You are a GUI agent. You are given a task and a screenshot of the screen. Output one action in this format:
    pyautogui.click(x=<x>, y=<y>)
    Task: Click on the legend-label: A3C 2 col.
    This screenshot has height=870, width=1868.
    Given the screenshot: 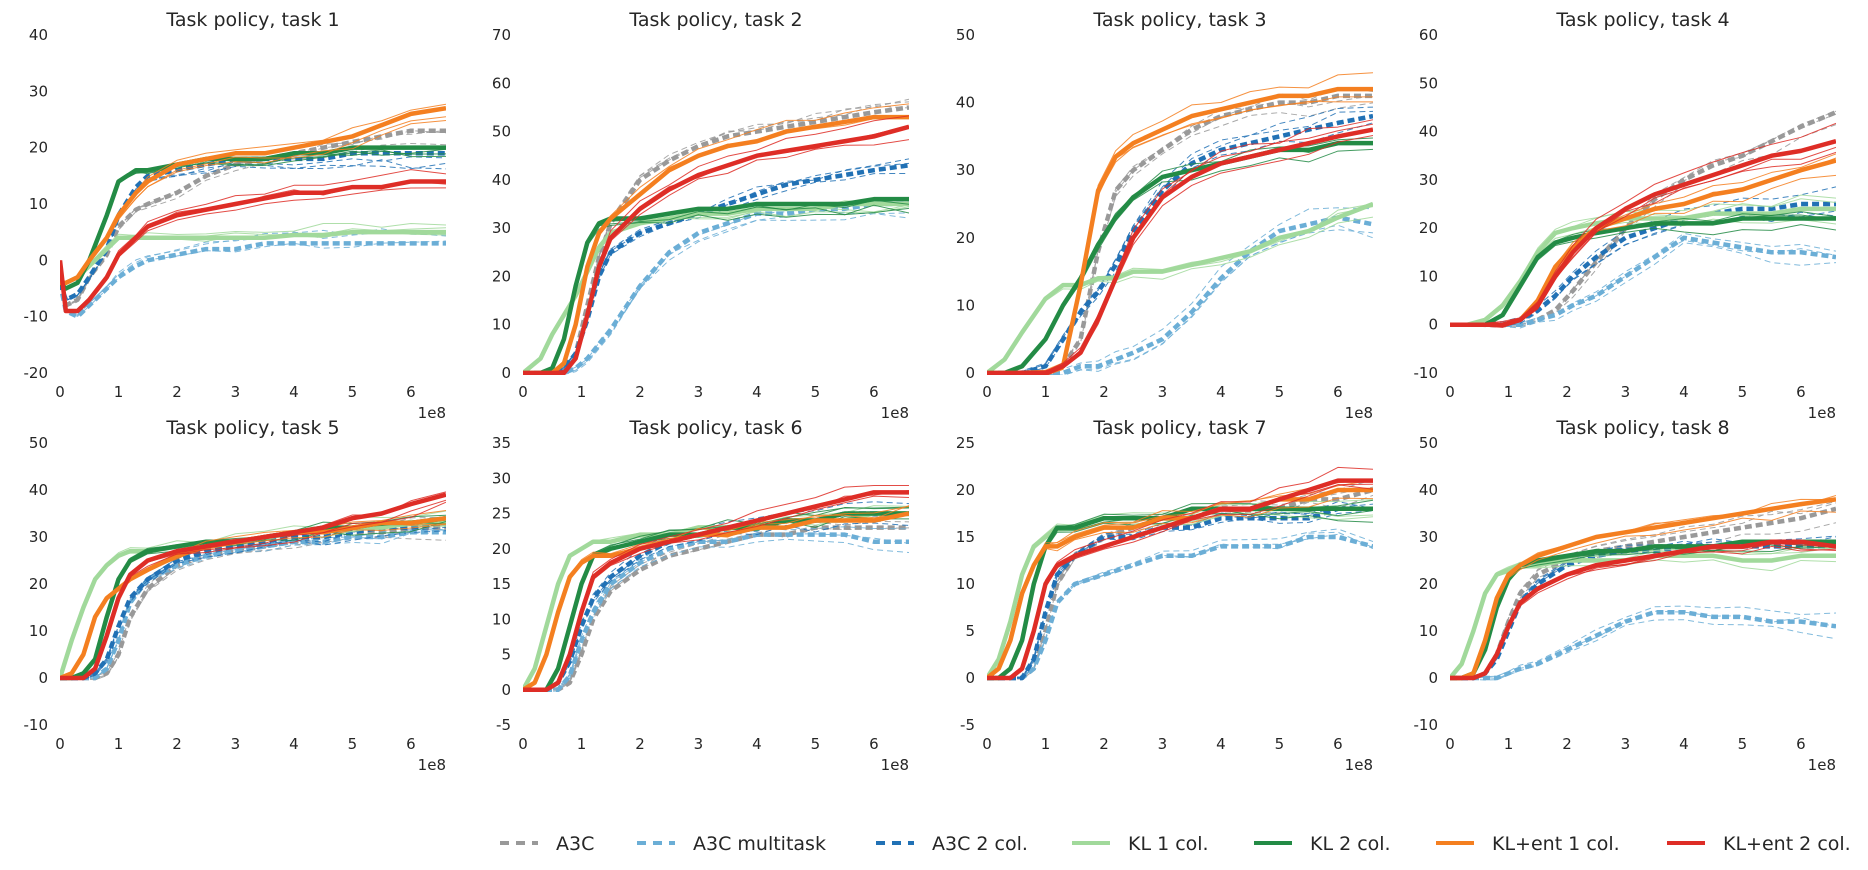 What is the action you would take?
    pyautogui.click(x=980, y=844)
    